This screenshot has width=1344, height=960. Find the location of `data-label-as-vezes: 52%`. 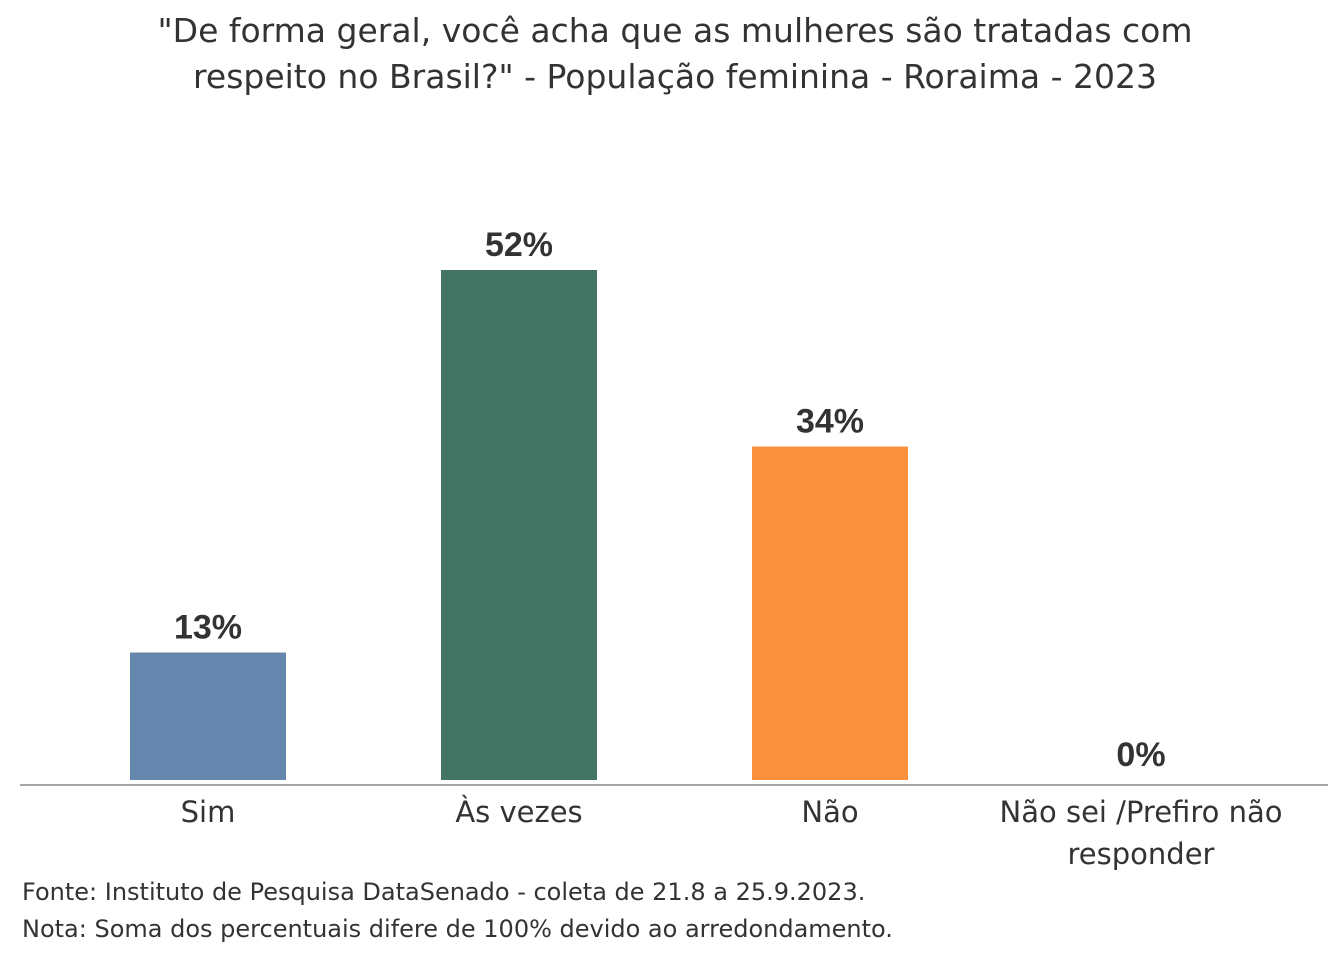

data-label-as-vezes: 52% is located at coordinates (519, 245).